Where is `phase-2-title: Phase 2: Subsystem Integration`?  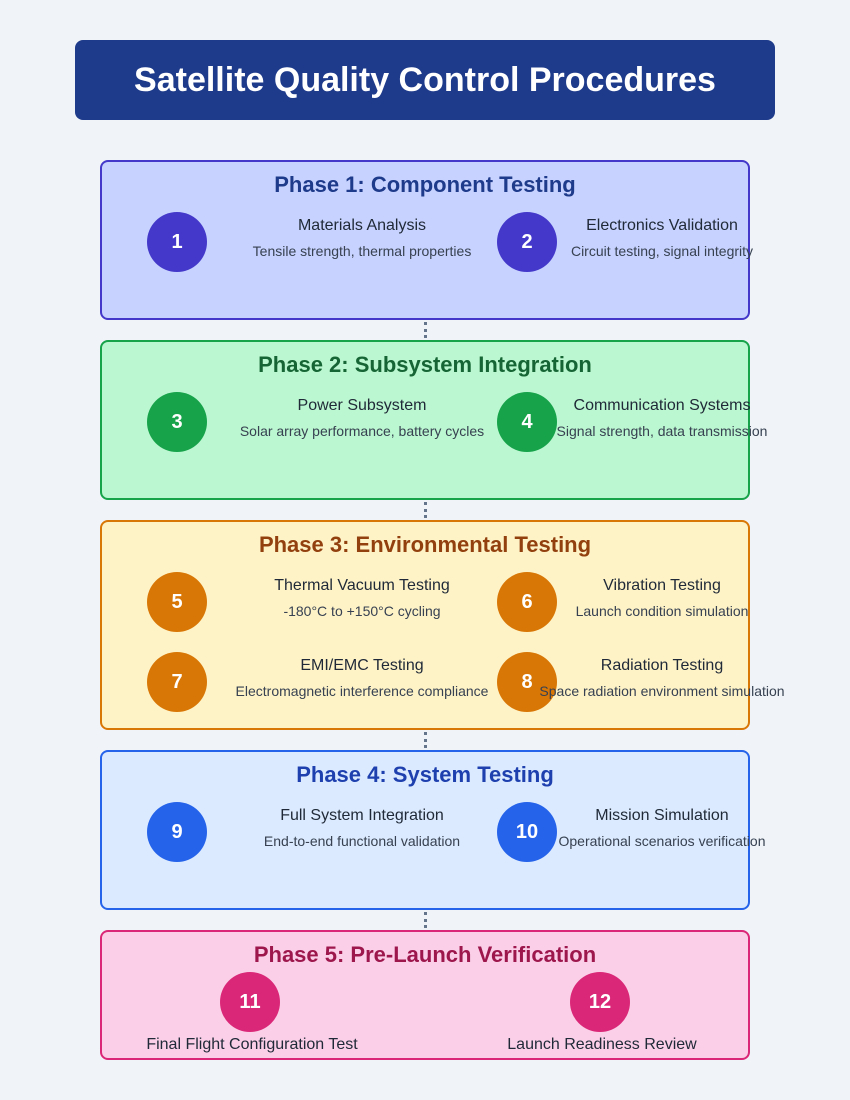 phase-2-title: Phase 2: Subsystem Integration is located at coordinates (425, 364).